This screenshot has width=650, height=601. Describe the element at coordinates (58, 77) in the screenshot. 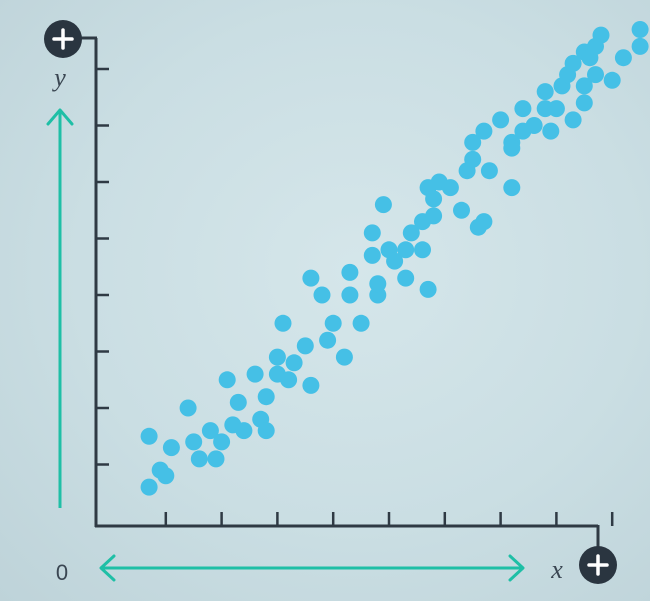

I see `y-axis-label: y` at that location.